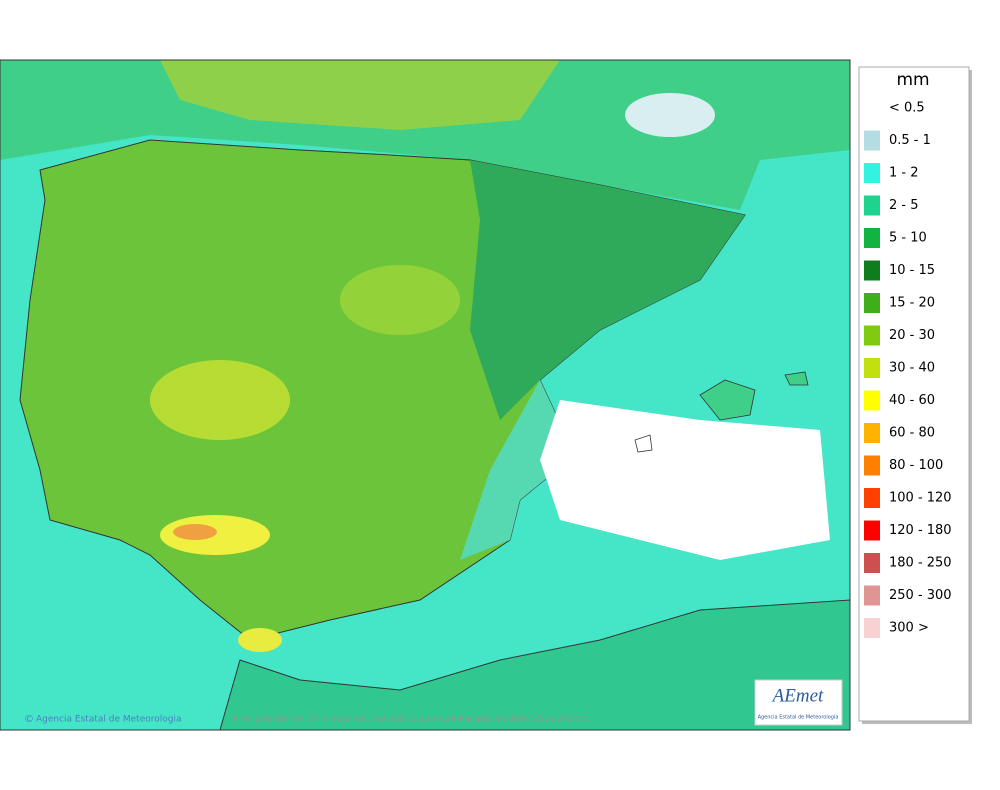 This screenshot has height=790, width=1000. I want to click on legend-label: 180 - 250, so click(920, 563).